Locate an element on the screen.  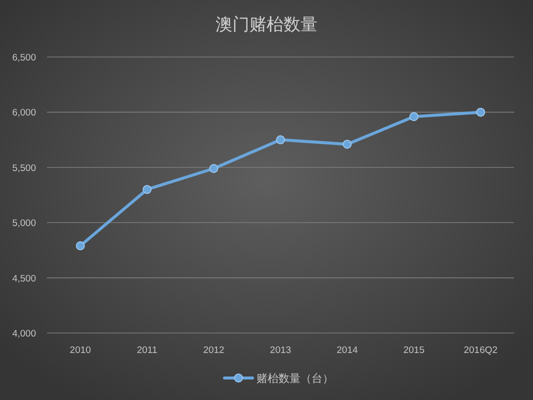
xtick-label: 2012 is located at coordinates (213, 350).